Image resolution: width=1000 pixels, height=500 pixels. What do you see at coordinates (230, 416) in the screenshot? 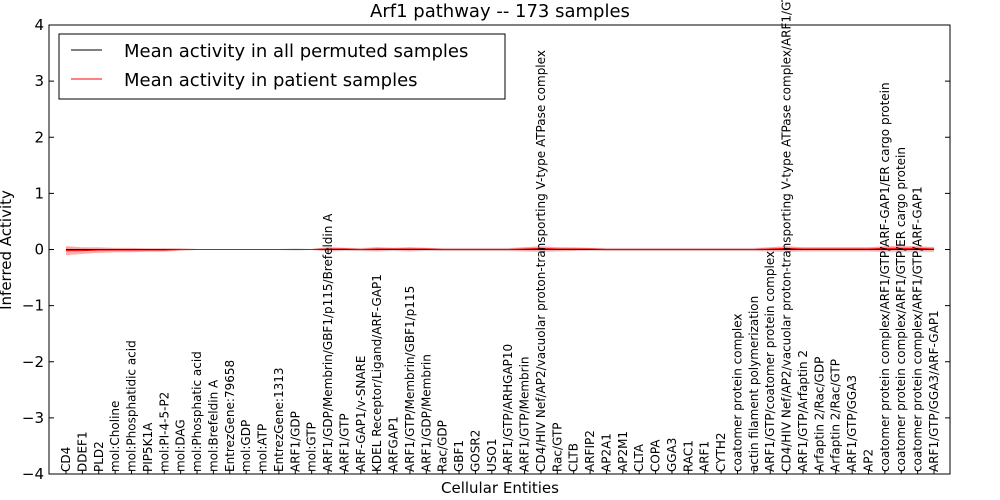
I see `x-tick-label: EntrezGene:79658` at bounding box center [230, 416].